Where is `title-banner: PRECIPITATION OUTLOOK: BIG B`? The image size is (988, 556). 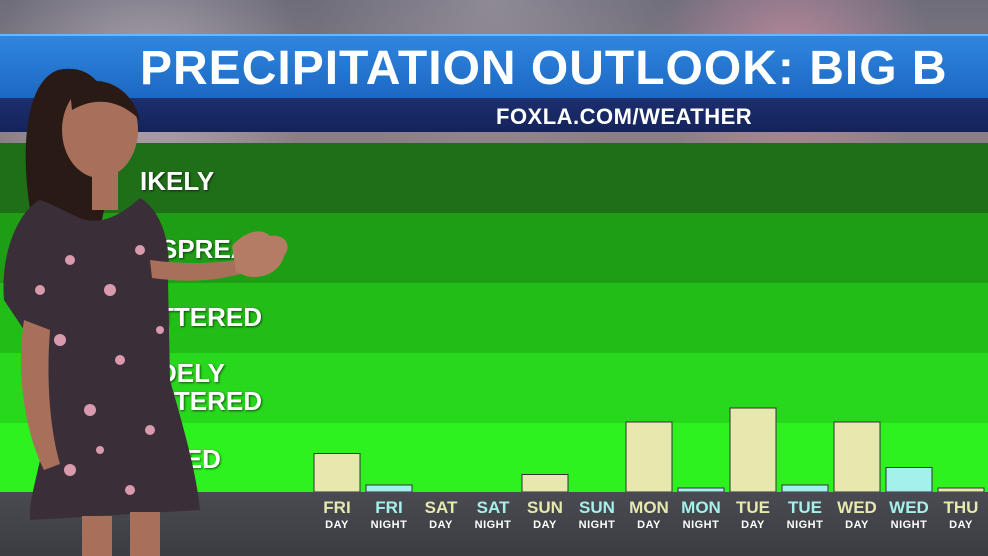
title-banner: PRECIPITATION OUTLOOK: BIG B is located at coordinates (494, 66).